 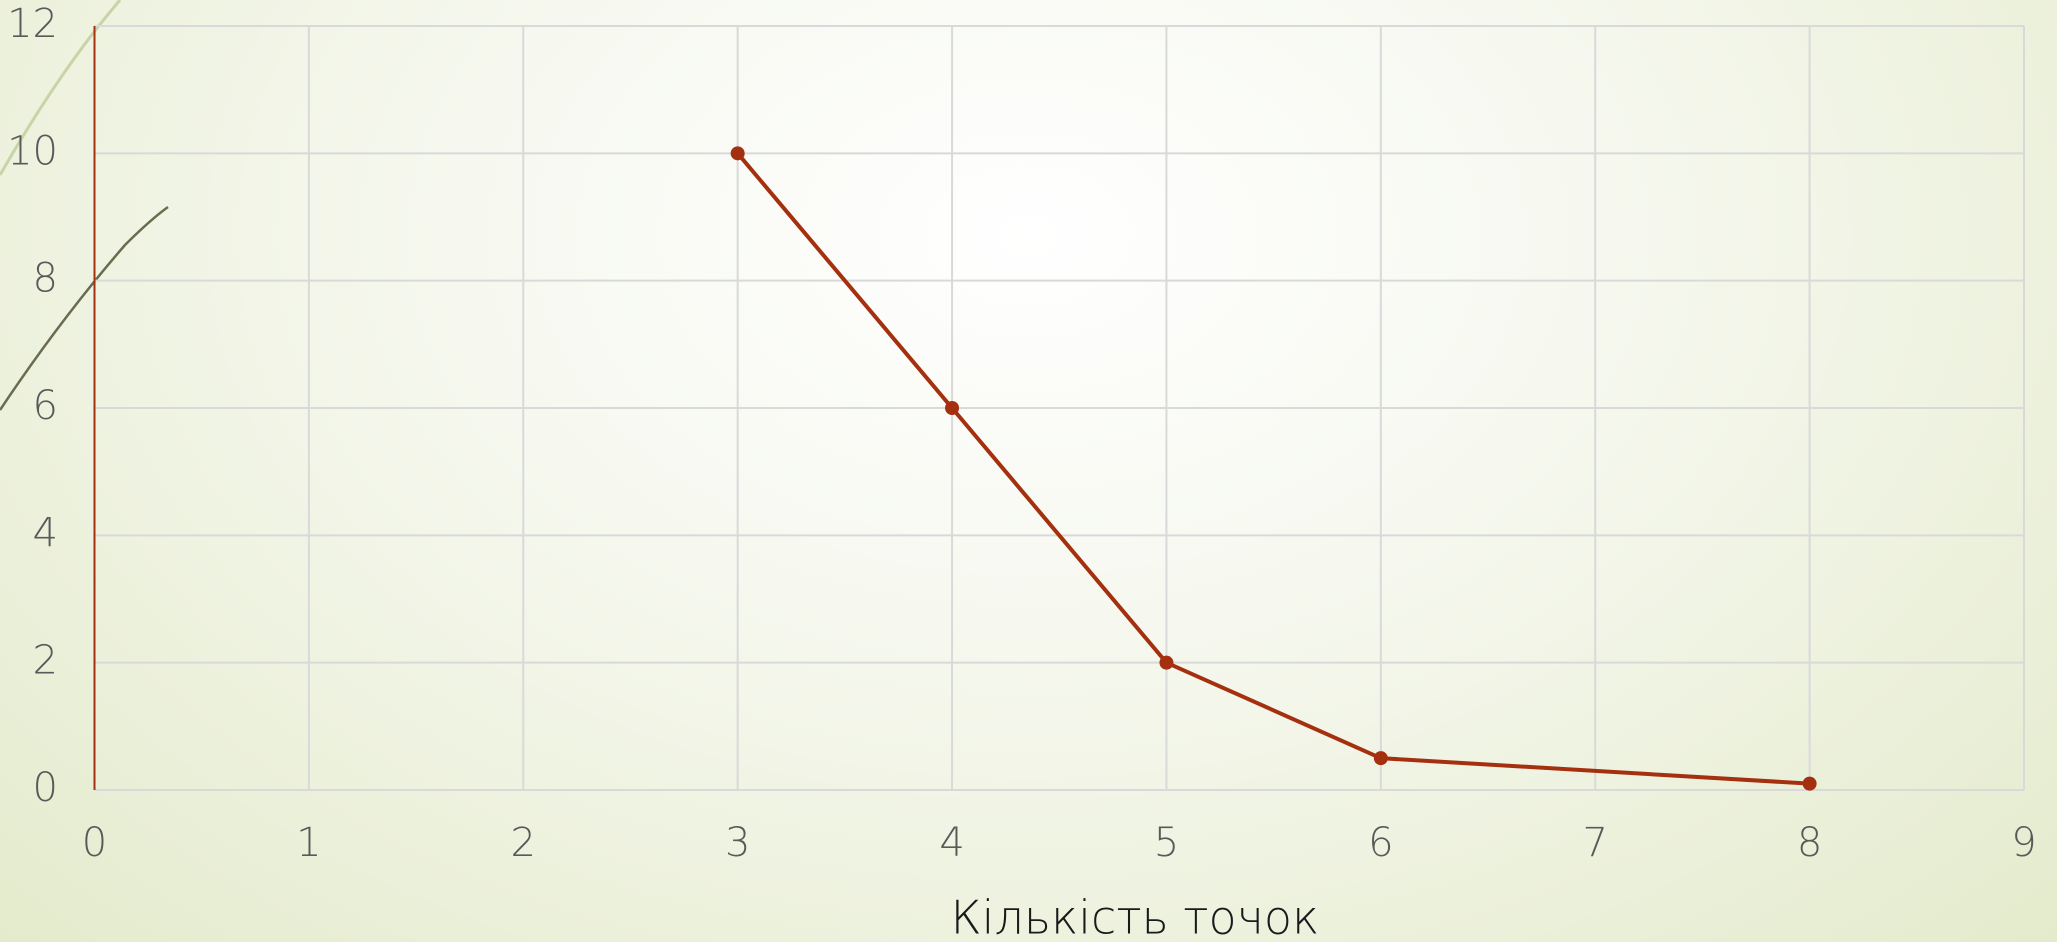 What do you see at coordinates (1809, 843) in the screenshot?
I see `x-tick-label: 8` at bounding box center [1809, 843].